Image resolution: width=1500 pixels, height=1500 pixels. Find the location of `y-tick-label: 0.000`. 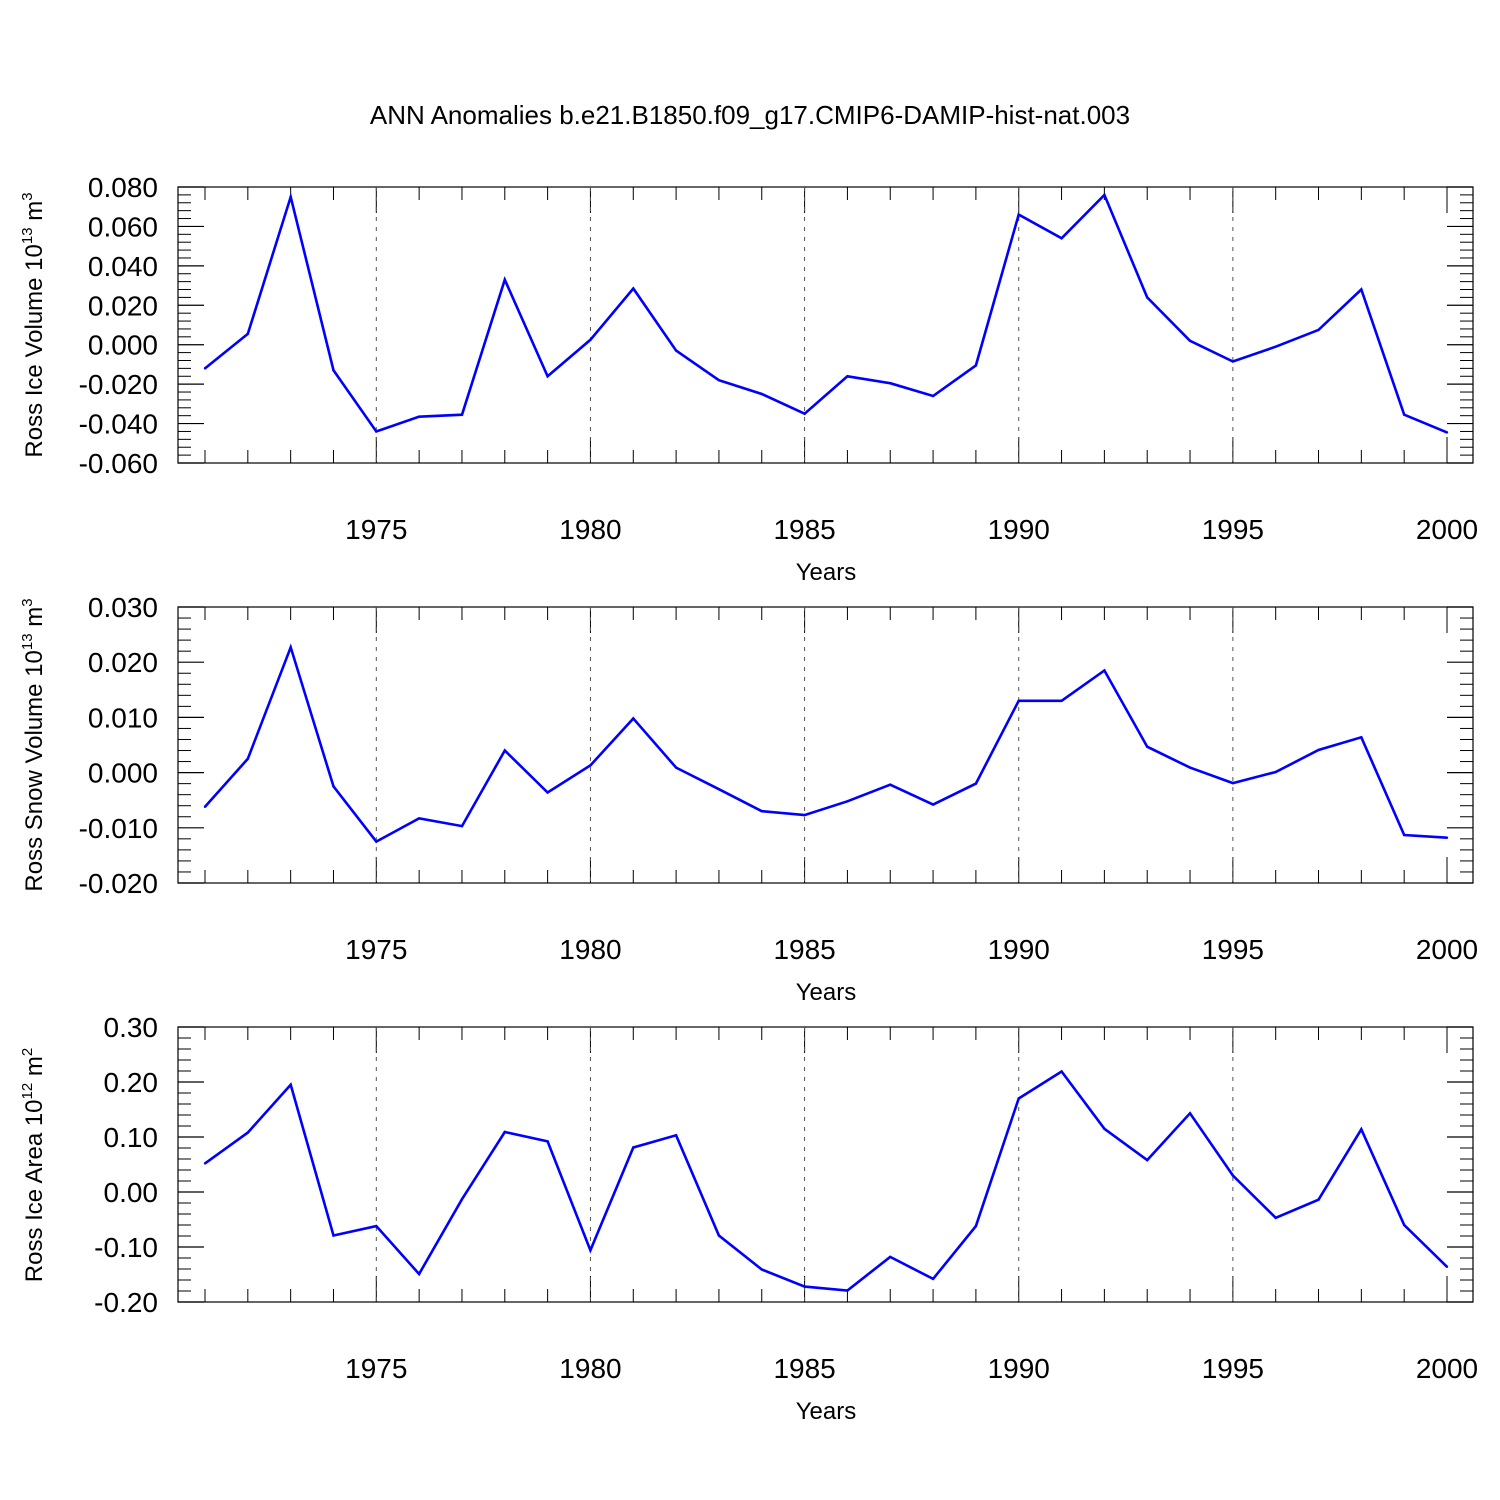

y-tick-label: 0.000 is located at coordinates (123, 345).